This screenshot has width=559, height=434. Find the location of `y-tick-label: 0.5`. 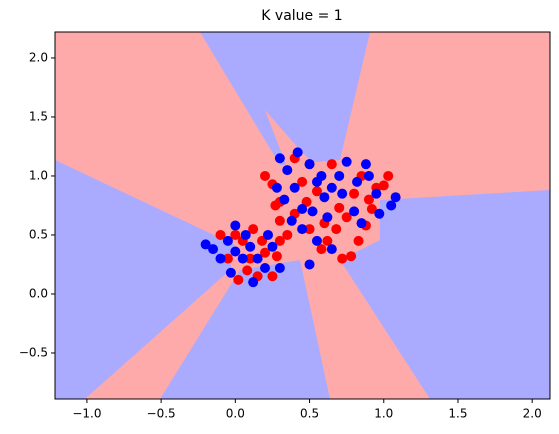

y-tick-label: 0.5 is located at coordinates (38, 234).